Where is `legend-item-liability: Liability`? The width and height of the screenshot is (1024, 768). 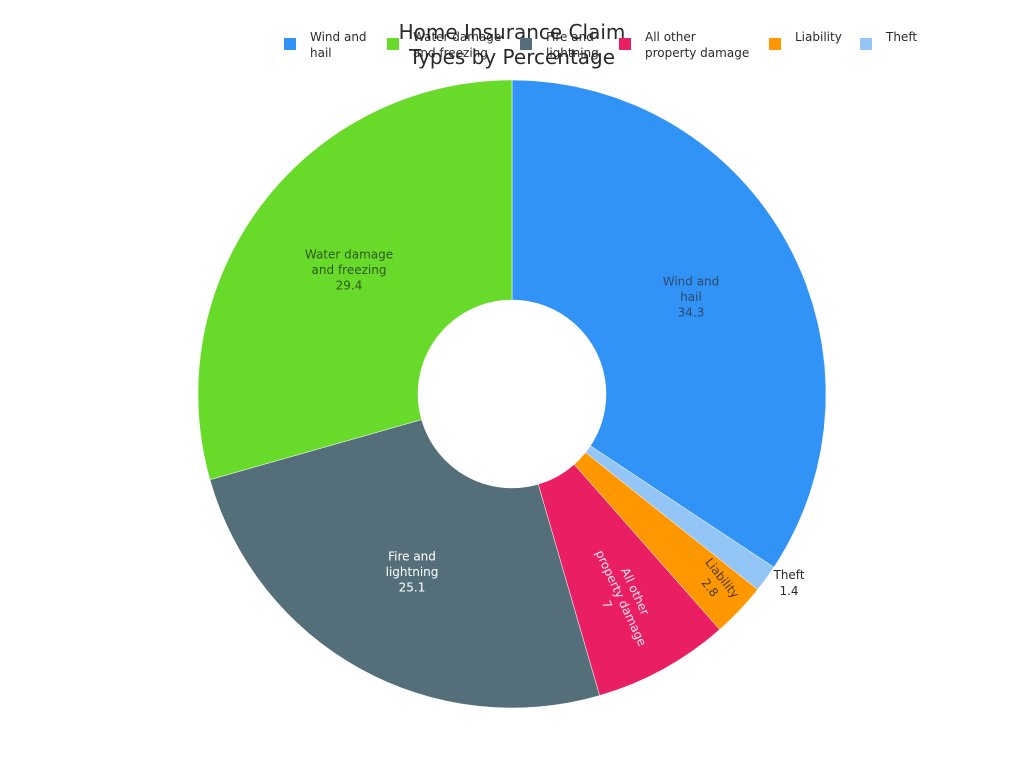
legend-item-liability: Liability is located at coordinates (805, 39).